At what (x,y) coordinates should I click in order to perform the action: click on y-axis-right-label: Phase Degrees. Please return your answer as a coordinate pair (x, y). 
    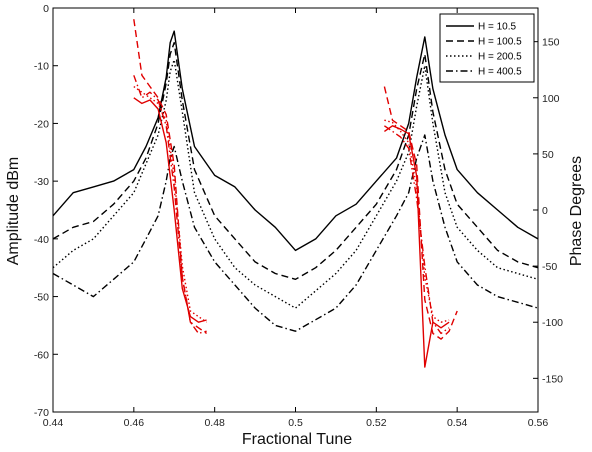
    Looking at the image, I should click on (576, 211).